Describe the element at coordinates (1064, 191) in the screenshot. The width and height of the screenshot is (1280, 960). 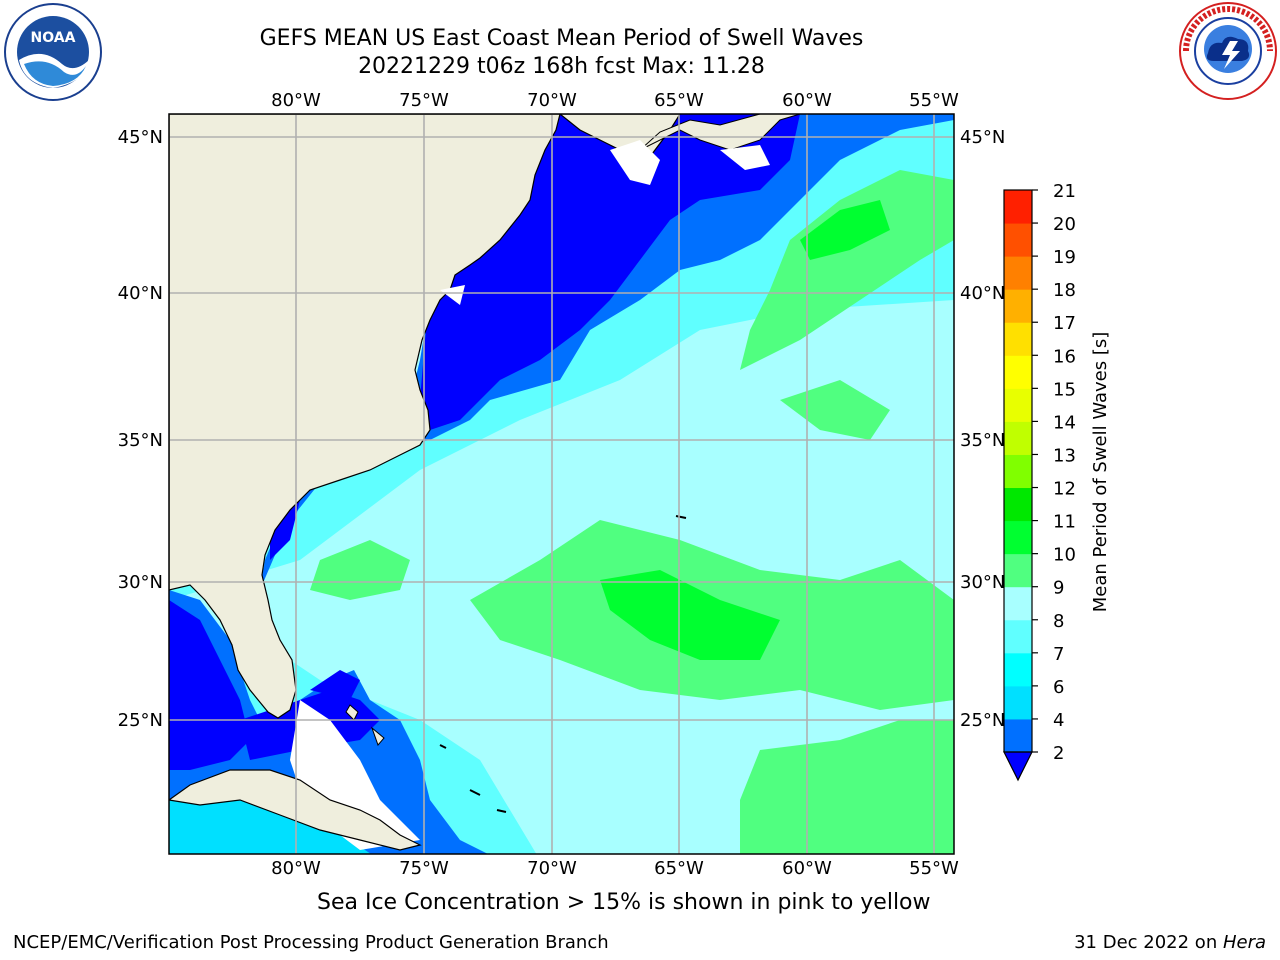
I see `colorbar-tick-label: 21` at that location.